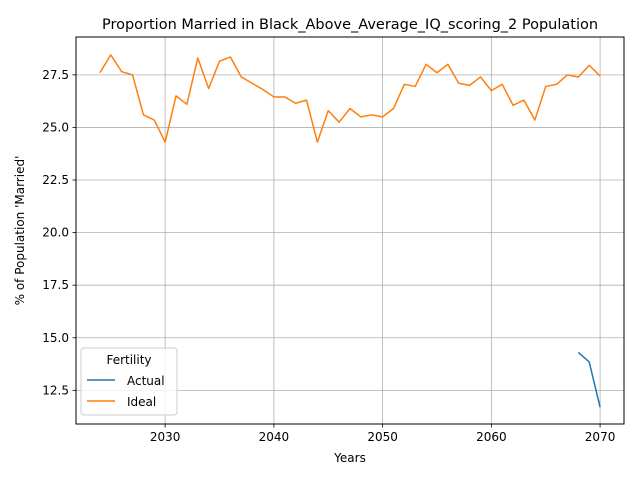 The height and width of the screenshot is (480, 640). I want to click on legend-label-ideal: Ideal, so click(141, 402).